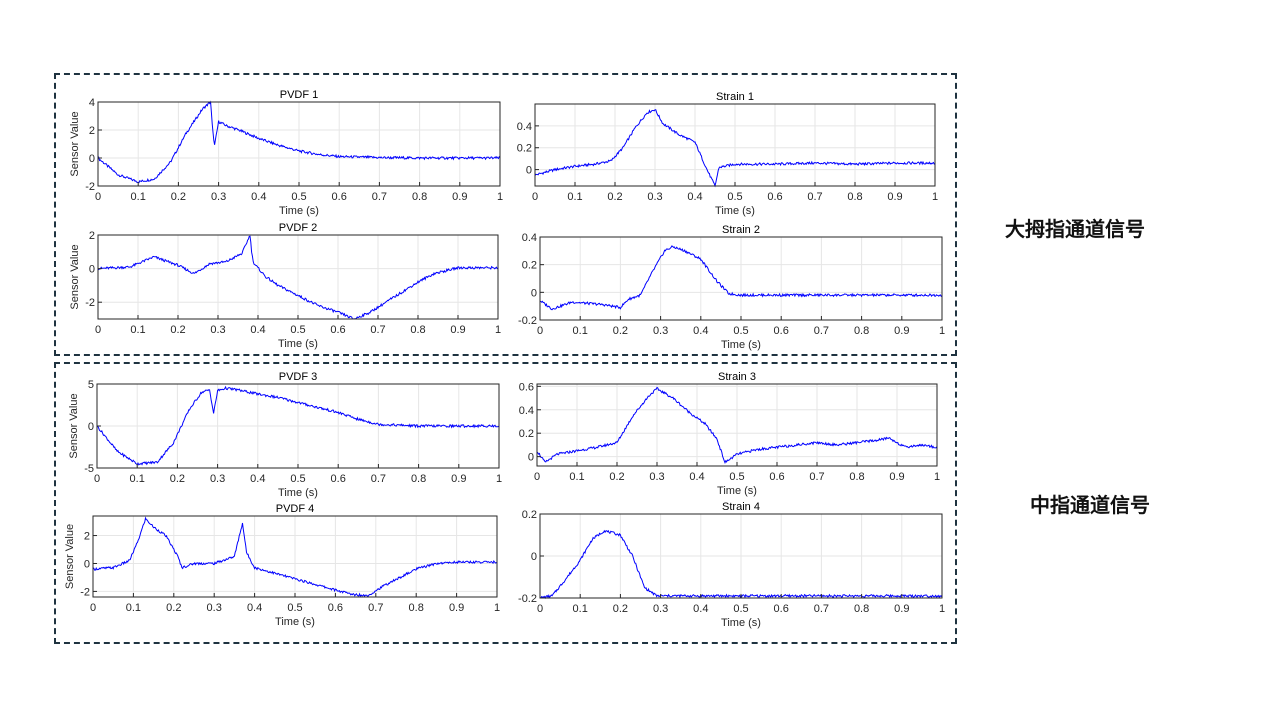 The width and height of the screenshot is (1280, 720). What do you see at coordinates (741, 507) in the screenshot?
I see `chart-title: Strain 4` at bounding box center [741, 507].